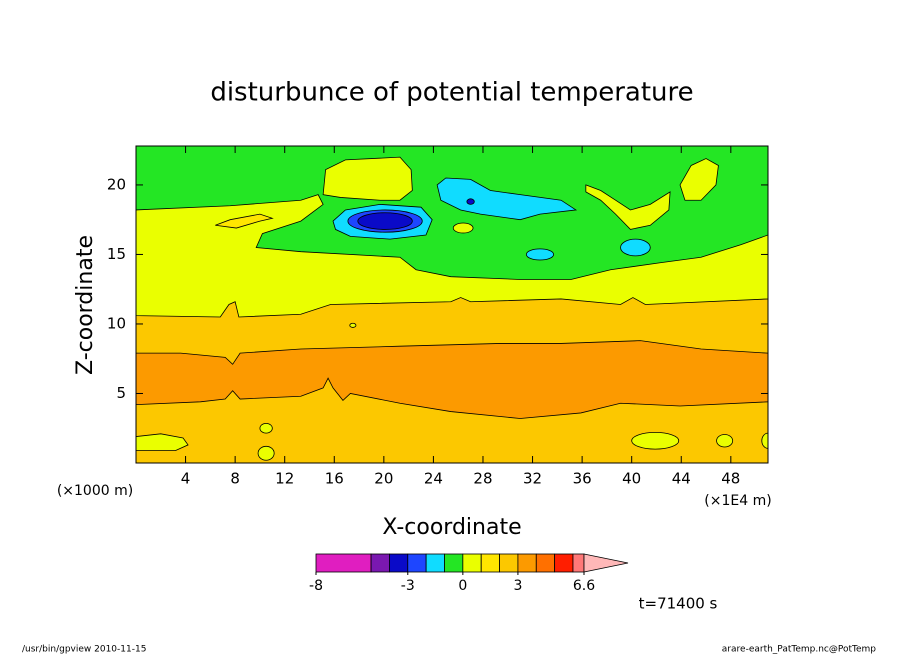 This screenshot has width=904, height=654. Describe the element at coordinates (582, 479) in the screenshot. I see `x-tick-label: 36` at that location.